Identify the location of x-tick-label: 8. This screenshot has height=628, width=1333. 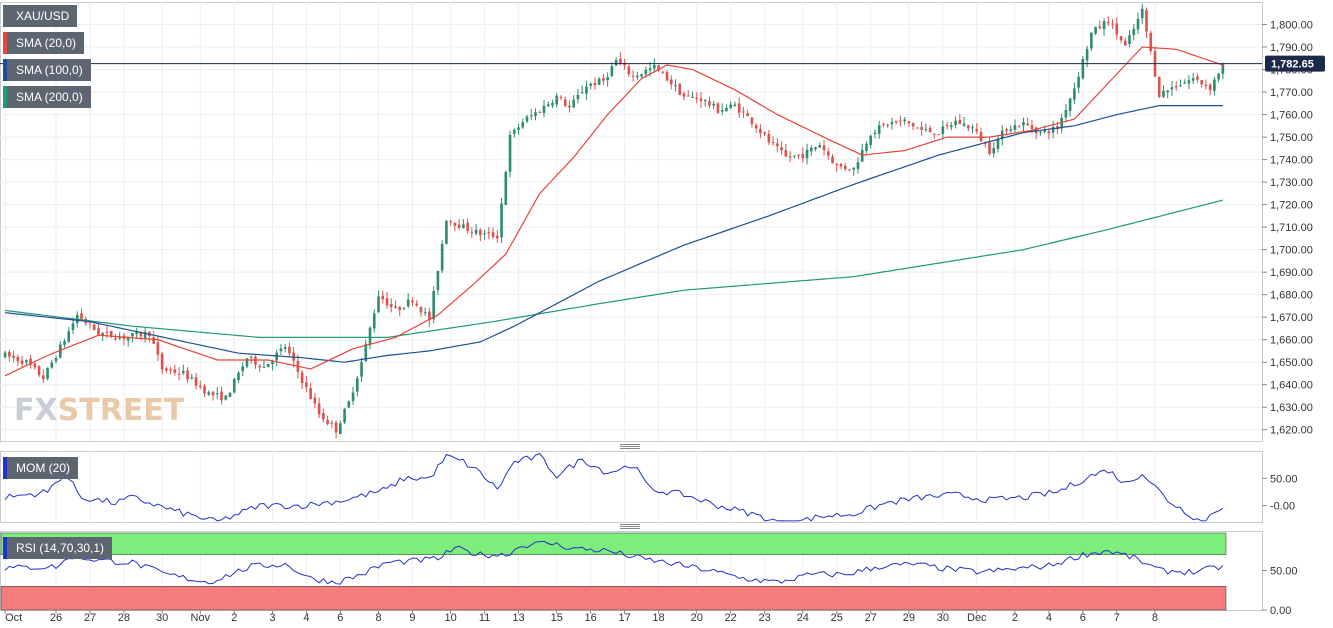
(378, 618).